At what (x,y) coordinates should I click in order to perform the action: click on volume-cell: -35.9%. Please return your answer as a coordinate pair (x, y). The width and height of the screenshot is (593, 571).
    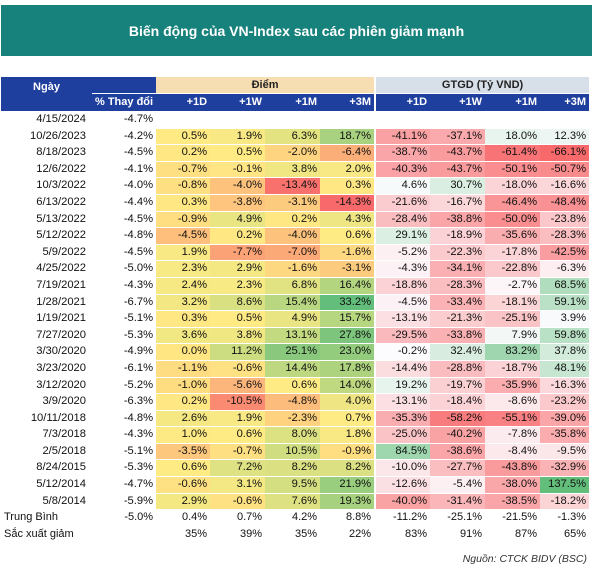
    Looking at the image, I should click on (513, 386).